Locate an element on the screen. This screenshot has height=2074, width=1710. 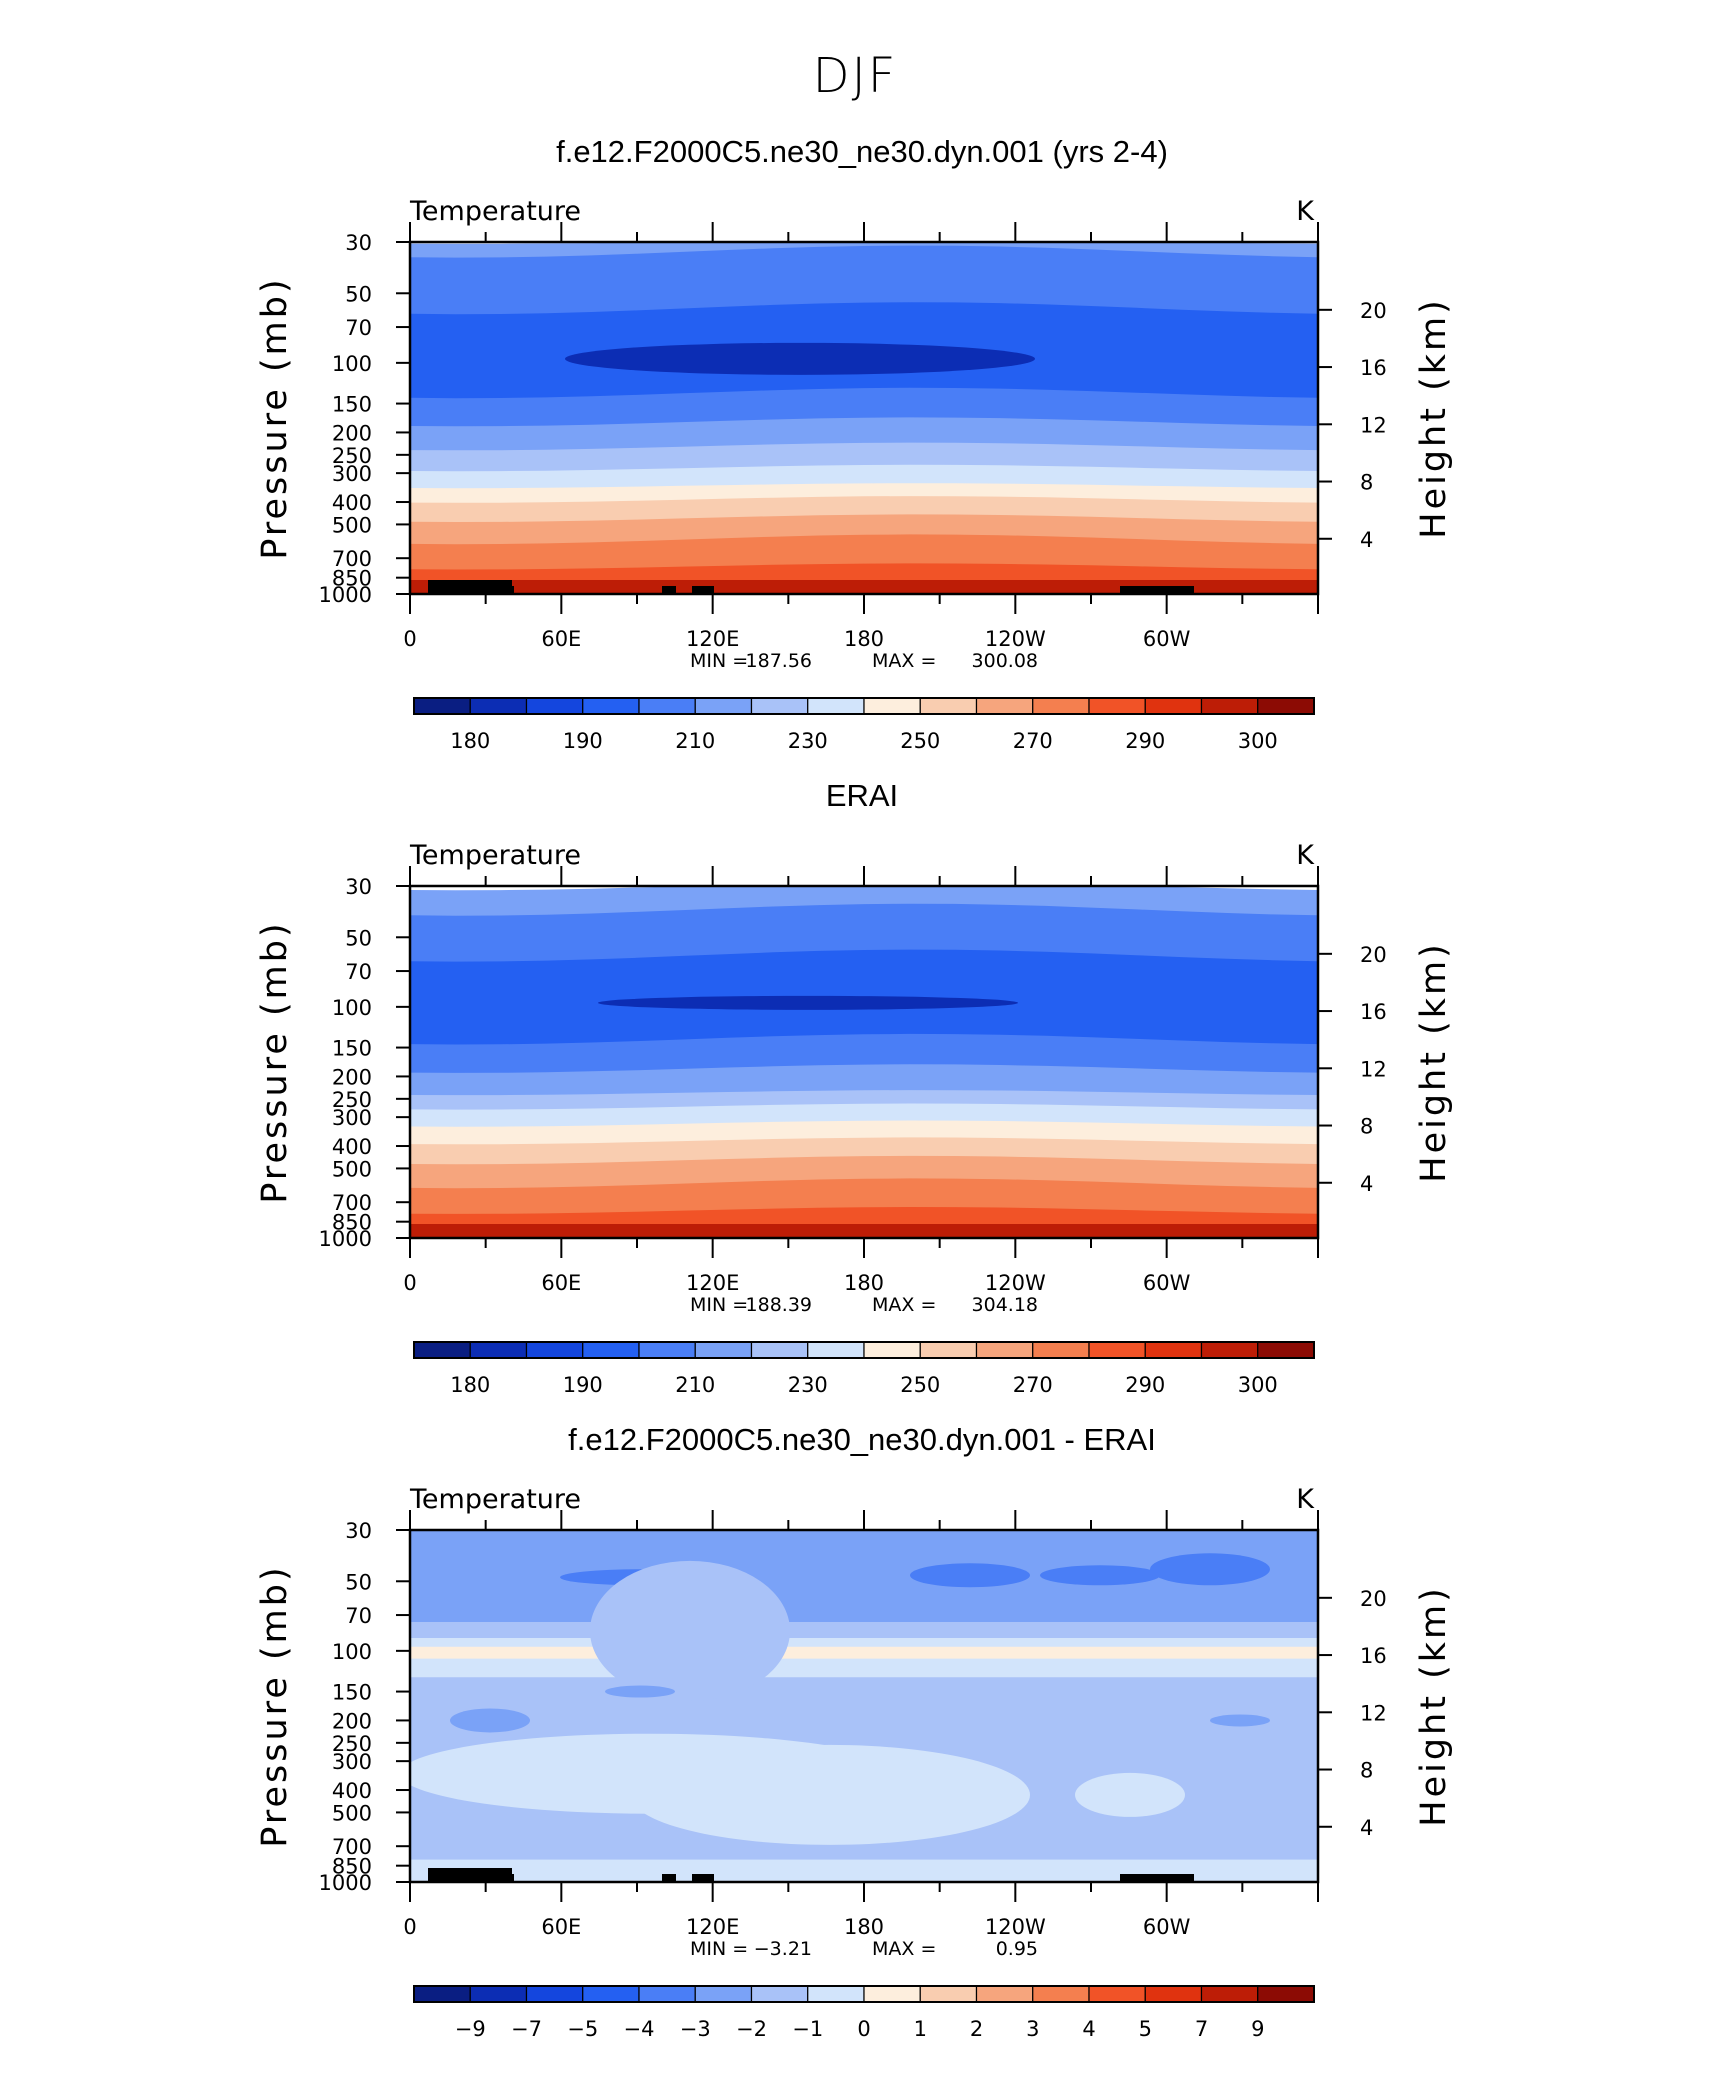
colorbar-label: −1 is located at coordinates (807, 2029).